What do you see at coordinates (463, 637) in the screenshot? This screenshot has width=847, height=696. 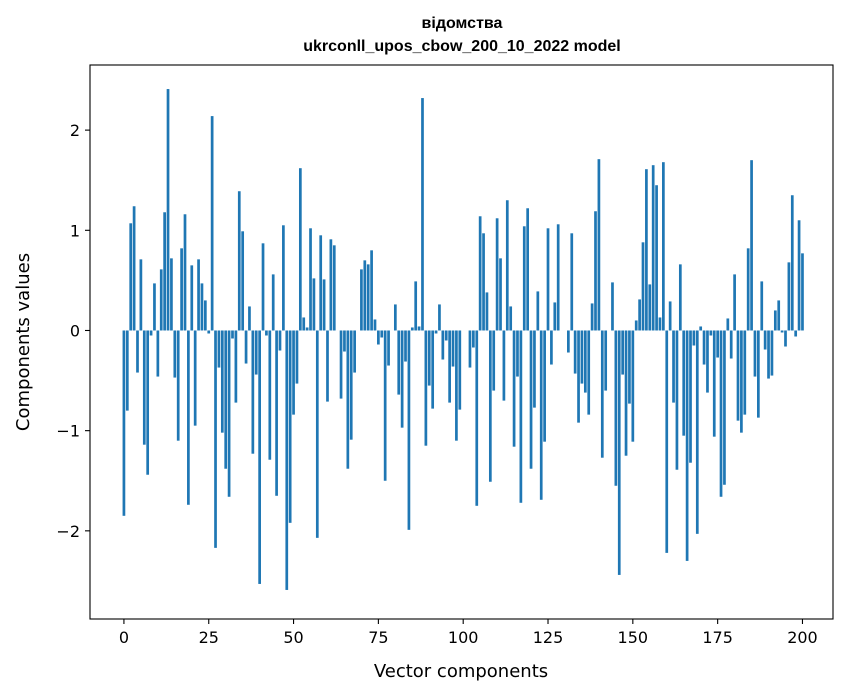 I see `x-tick-label: 100` at bounding box center [463, 637].